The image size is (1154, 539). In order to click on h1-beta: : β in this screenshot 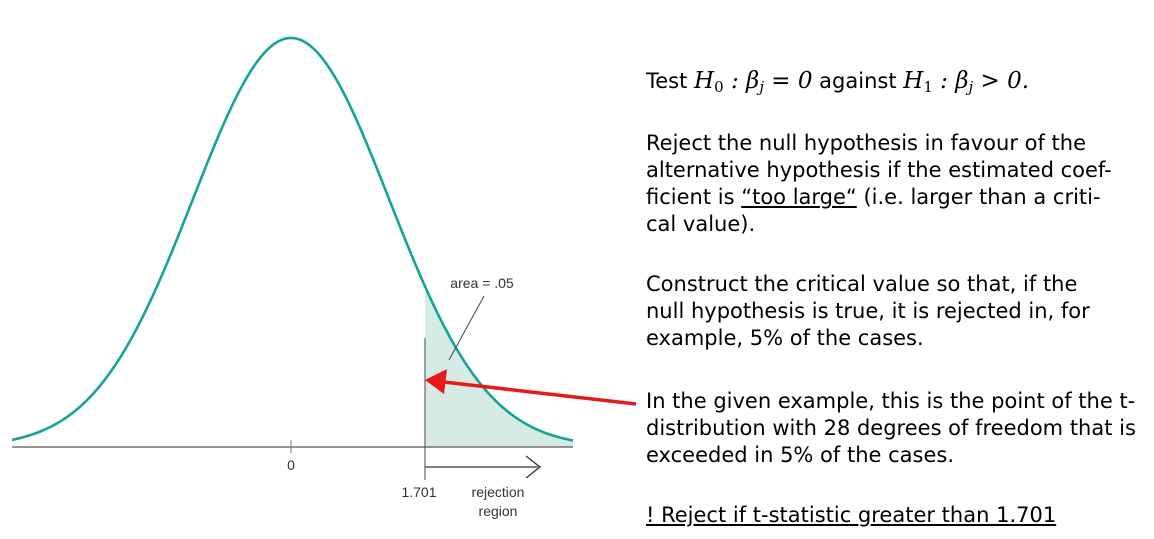, I will do `click(950, 81)`.